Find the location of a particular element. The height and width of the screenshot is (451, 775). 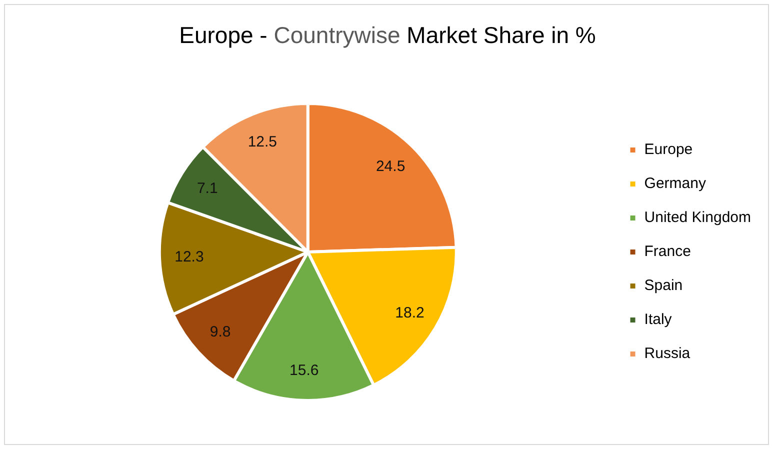

legend-label: France is located at coordinates (667, 251).